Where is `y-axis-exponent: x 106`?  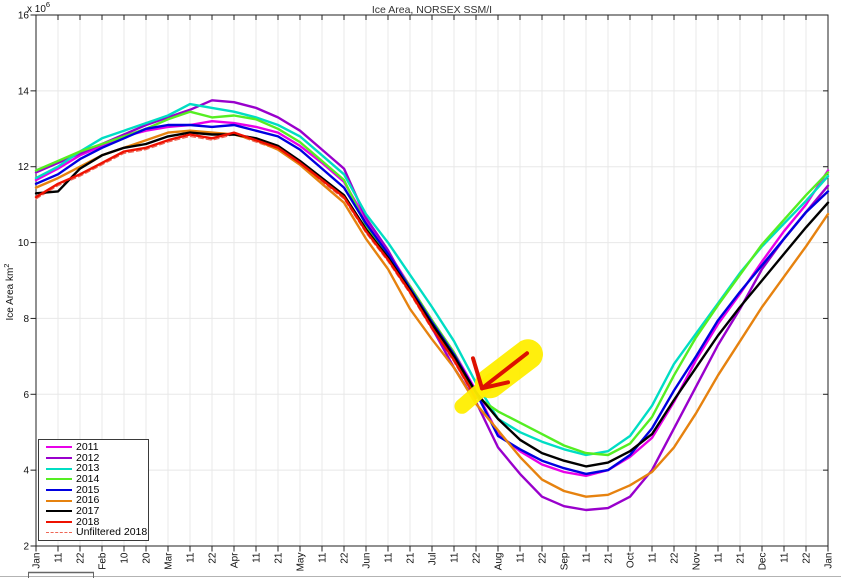 y-axis-exponent: x 106 is located at coordinates (38, 7).